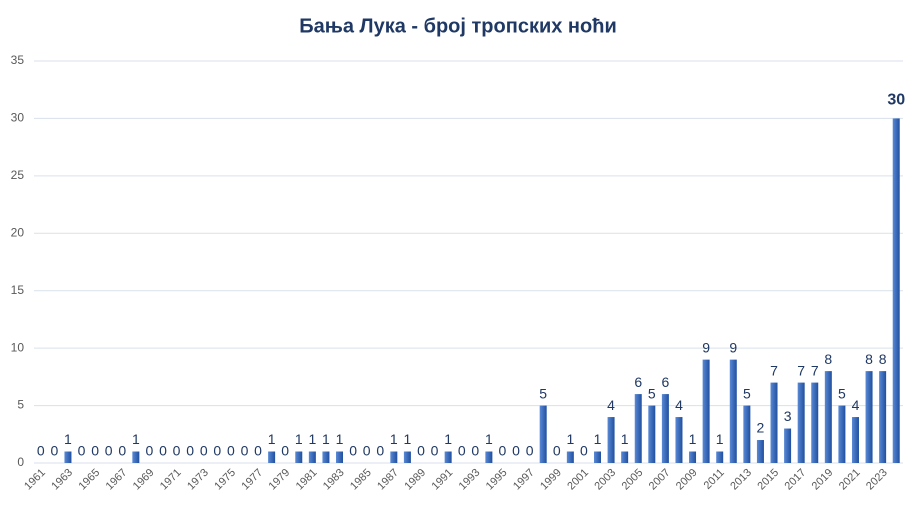 This screenshot has width=917, height=516. Describe the element at coordinates (714, 479) in the screenshot. I see `x-tick-label: 2011` at that location.